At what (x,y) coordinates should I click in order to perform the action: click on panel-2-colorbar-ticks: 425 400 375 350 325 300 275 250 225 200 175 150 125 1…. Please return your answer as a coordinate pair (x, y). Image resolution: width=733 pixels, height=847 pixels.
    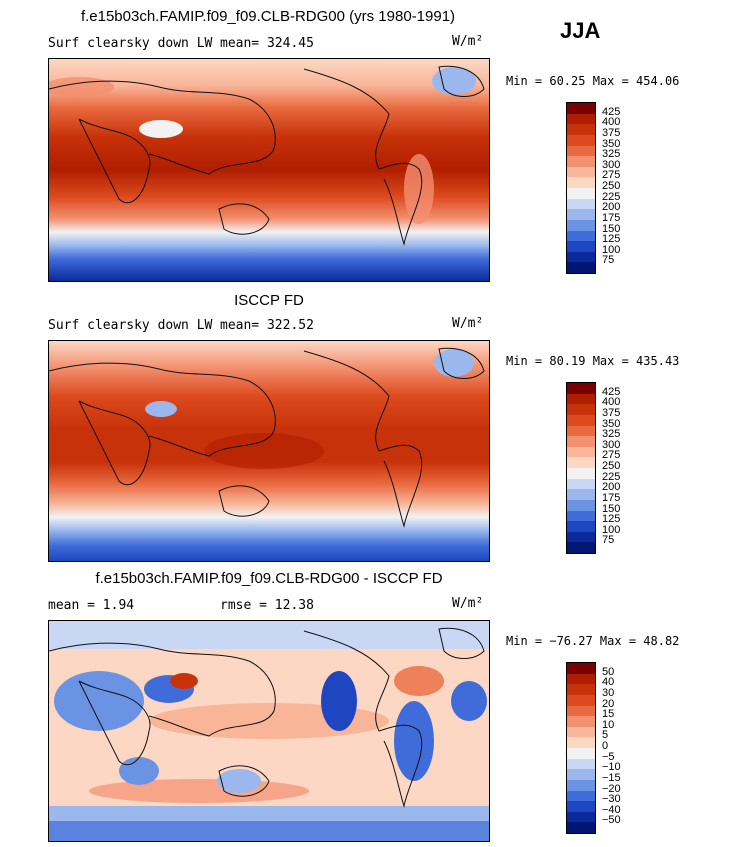
    Looking at the image, I should click on (622, 468).